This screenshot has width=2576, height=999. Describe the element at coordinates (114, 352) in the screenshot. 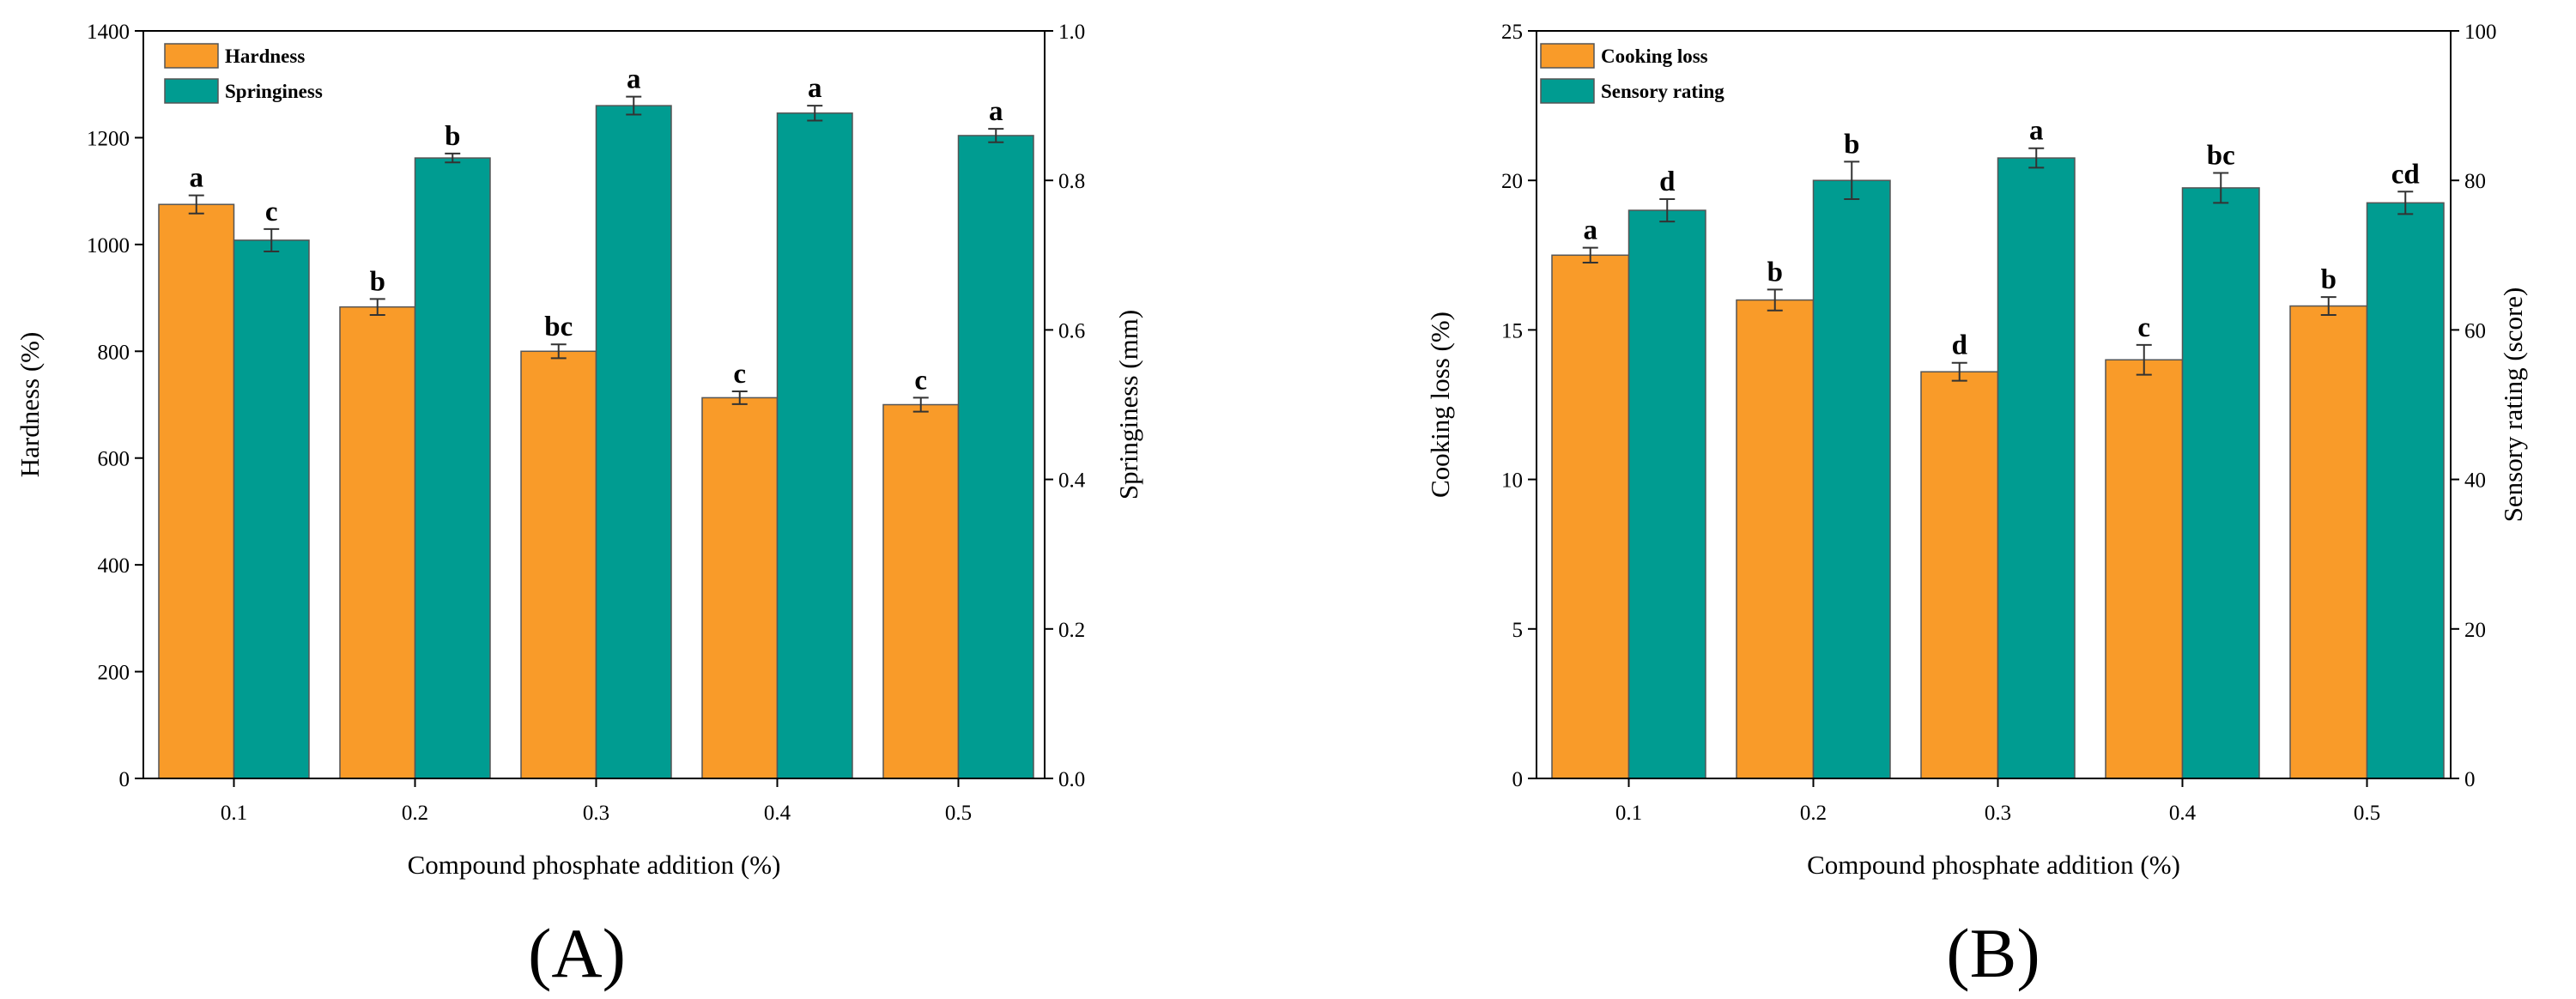

I see `y-left-tick-label: 800` at that location.